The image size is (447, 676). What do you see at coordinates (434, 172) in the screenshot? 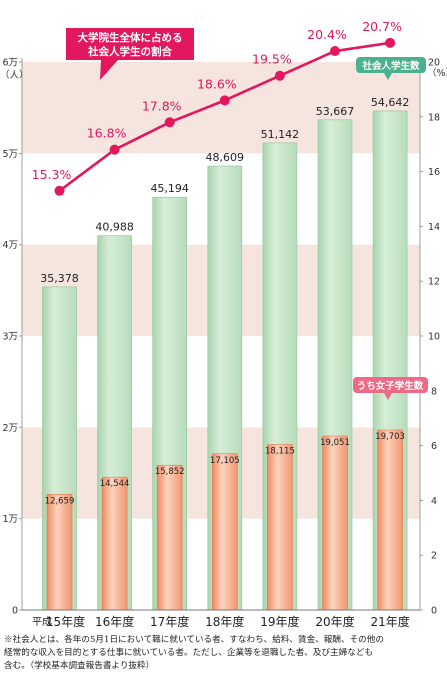
I see `right-axis-tick-label: 16` at bounding box center [434, 172].